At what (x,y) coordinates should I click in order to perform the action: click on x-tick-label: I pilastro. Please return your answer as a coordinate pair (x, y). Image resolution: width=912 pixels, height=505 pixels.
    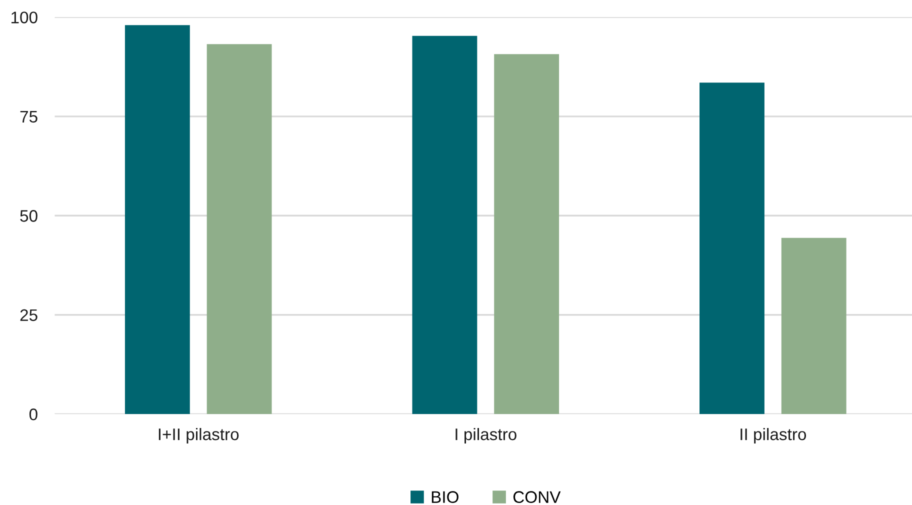
    Looking at the image, I should click on (486, 436).